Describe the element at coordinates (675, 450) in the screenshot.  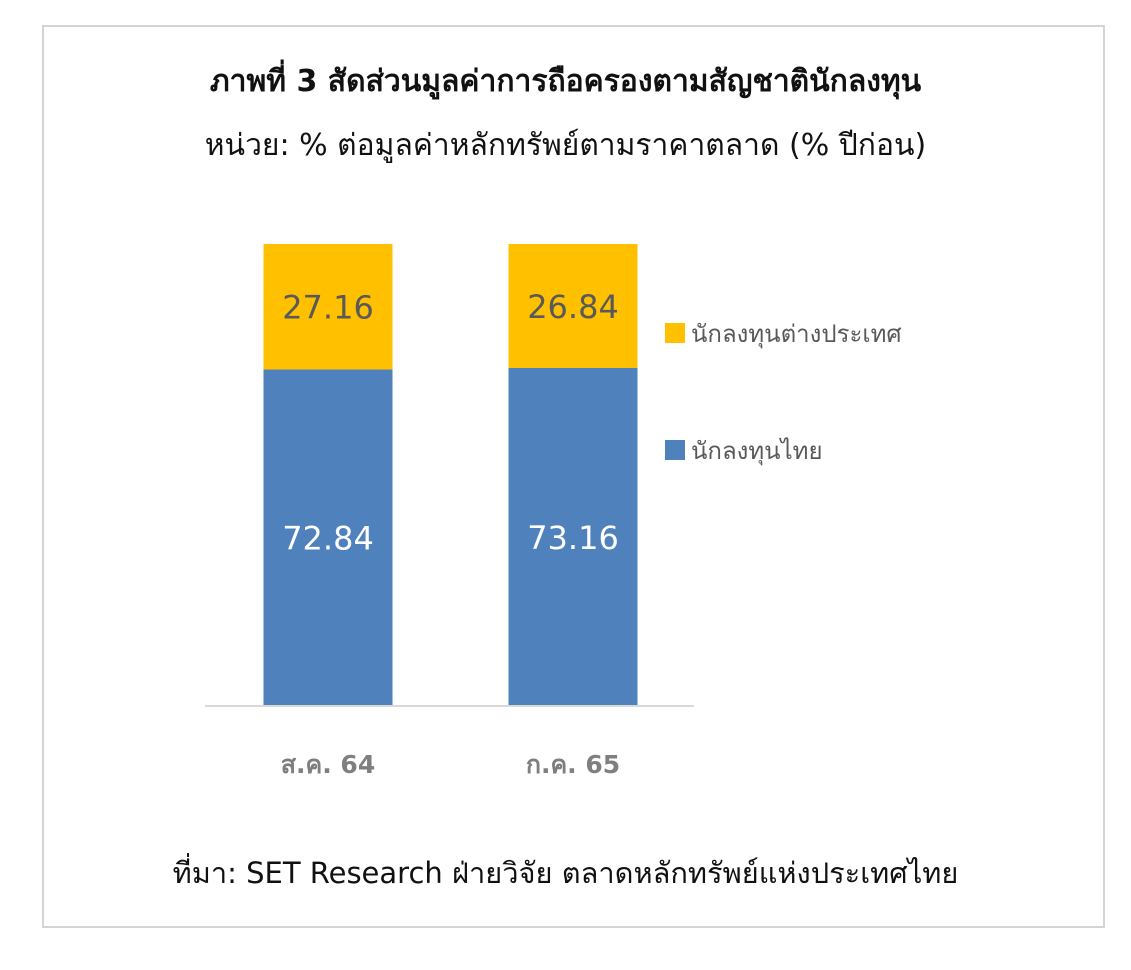
I see `legend-swatch-thai` at that location.